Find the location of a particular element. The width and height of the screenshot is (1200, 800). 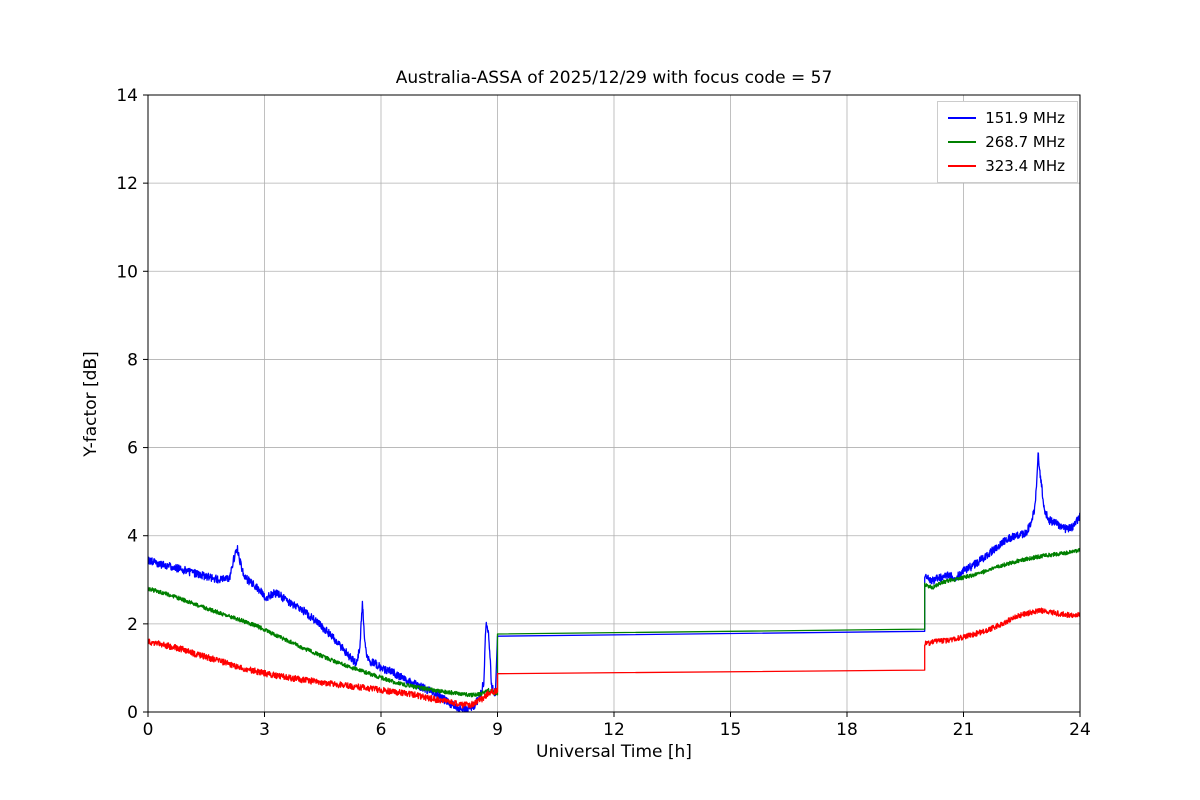

legend-entry: 151.9 MHz is located at coordinates (1006, 118).